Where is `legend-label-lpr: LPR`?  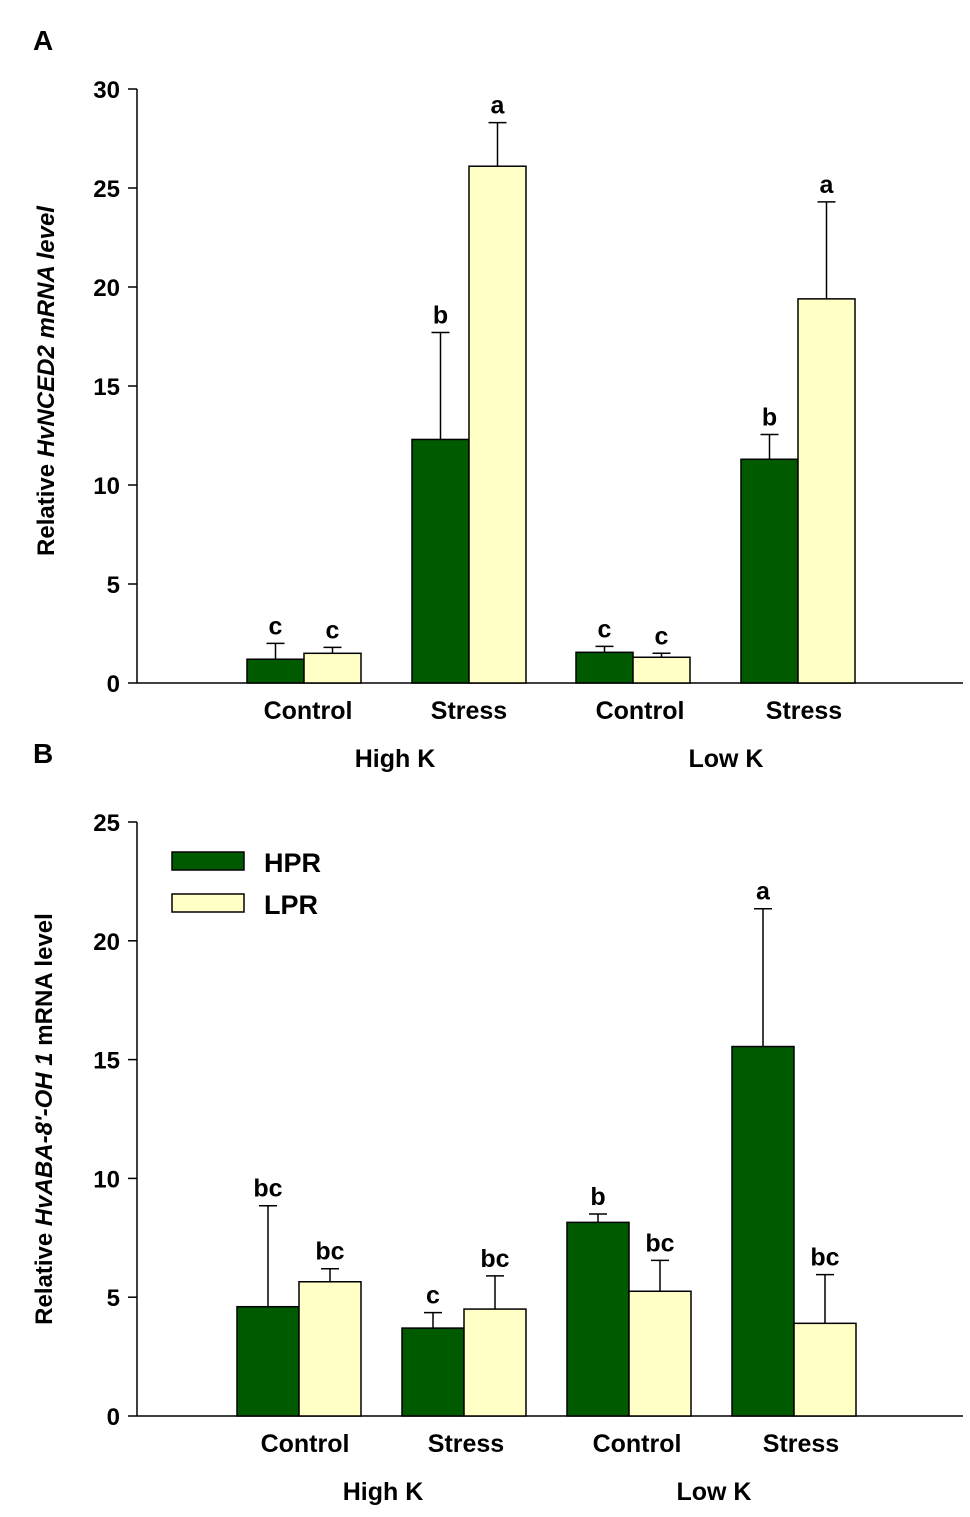 legend-label-lpr: LPR is located at coordinates (291, 905).